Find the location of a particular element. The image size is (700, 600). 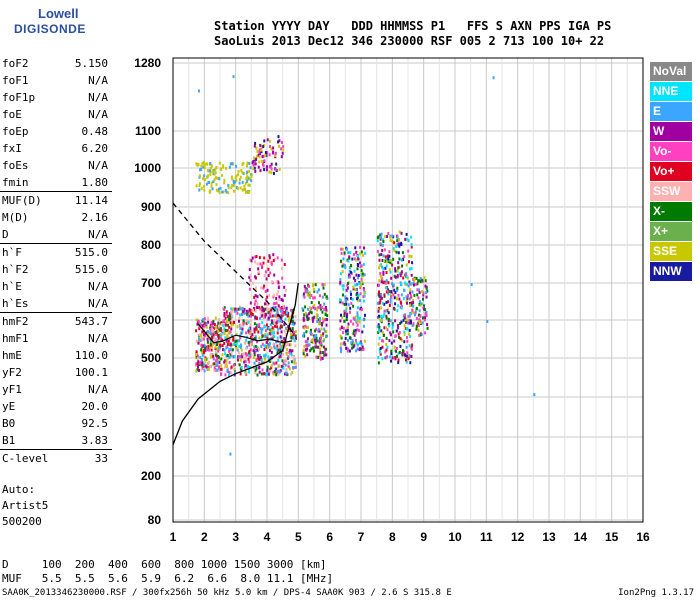

param-value: N/A is located at coordinates (98, 338).